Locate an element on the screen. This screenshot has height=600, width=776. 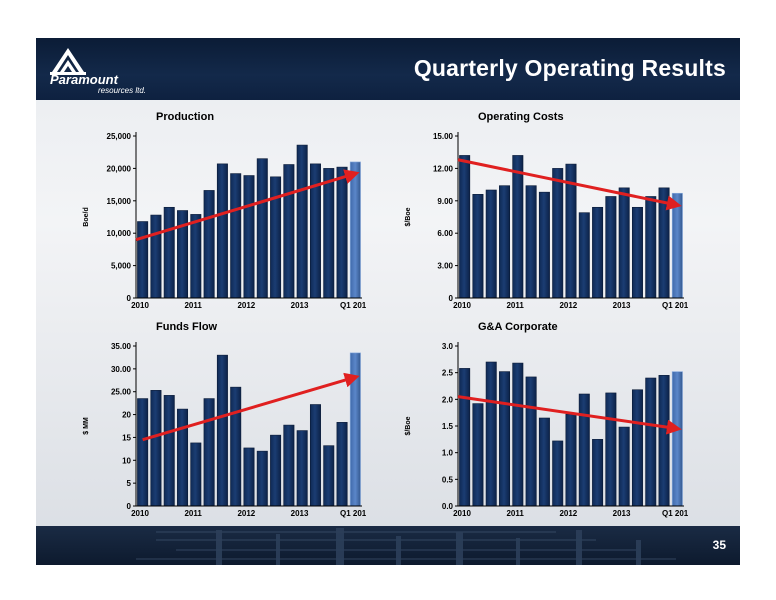
chart-title: G&A Corporate is located at coordinates (518, 327).